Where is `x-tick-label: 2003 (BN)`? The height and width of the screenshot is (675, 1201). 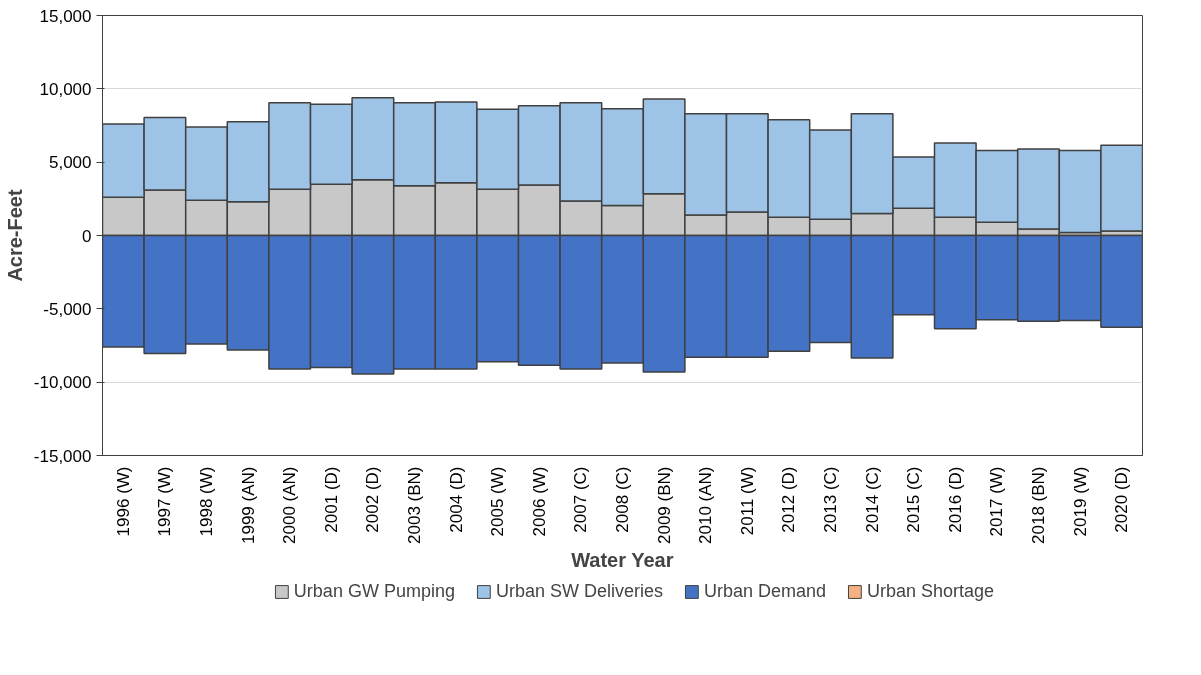 x-tick-label: 2003 (BN) is located at coordinates (414, 505).